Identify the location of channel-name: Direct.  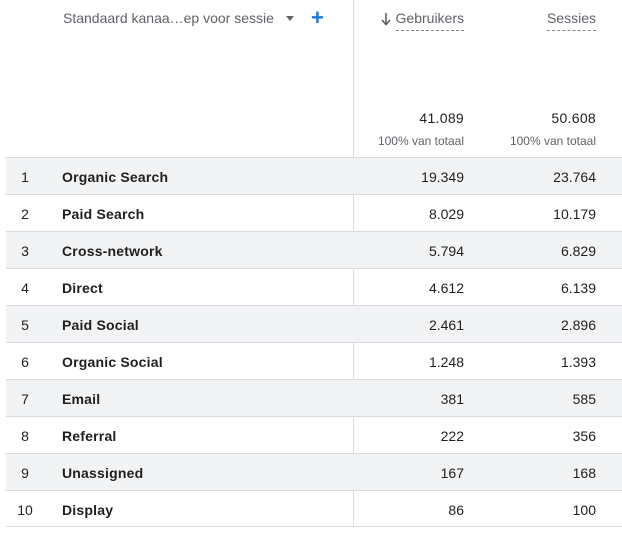
(82, 288).